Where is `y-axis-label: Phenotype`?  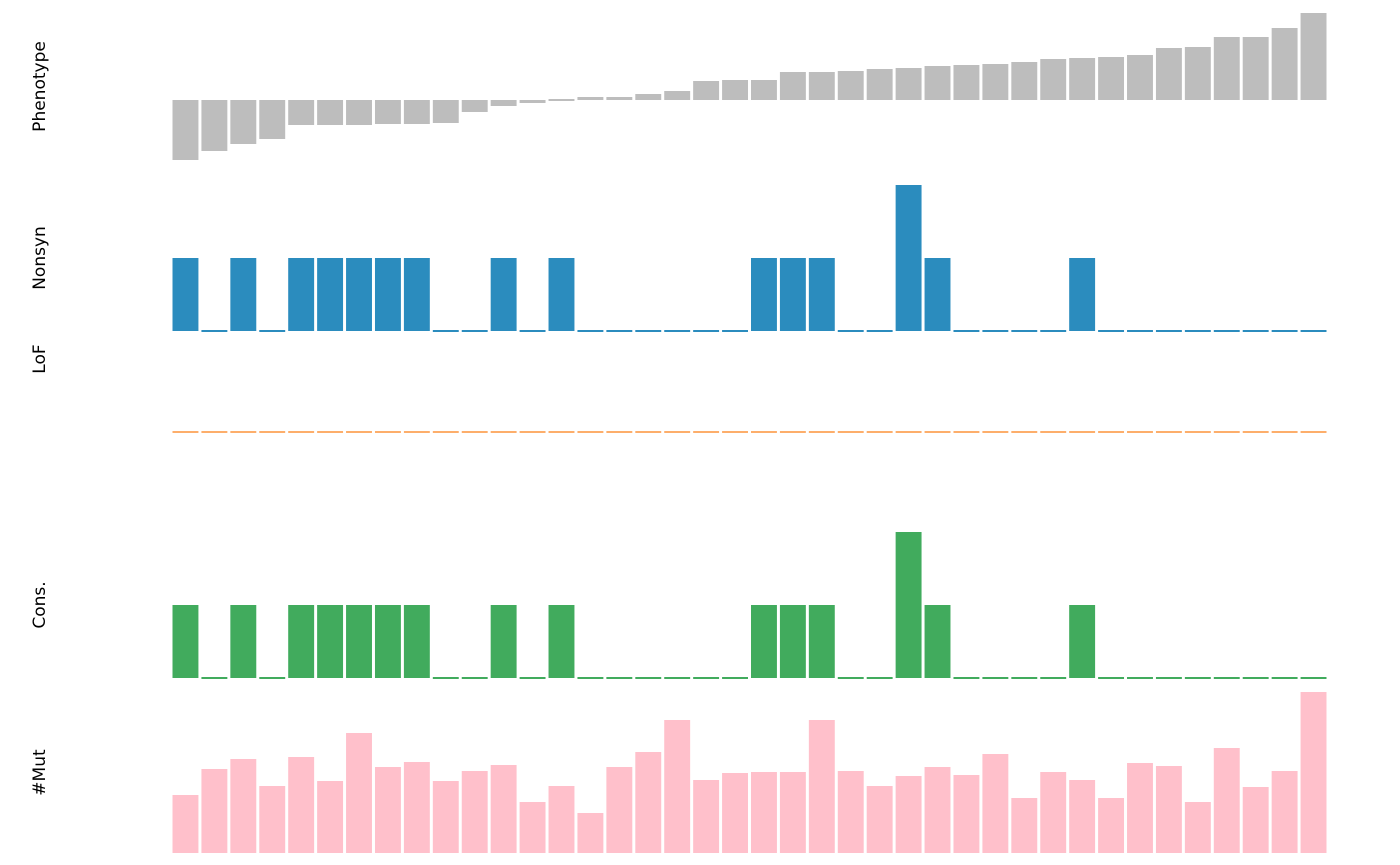 y-axis-label: Phenotype is located at coordinates (40, 86).